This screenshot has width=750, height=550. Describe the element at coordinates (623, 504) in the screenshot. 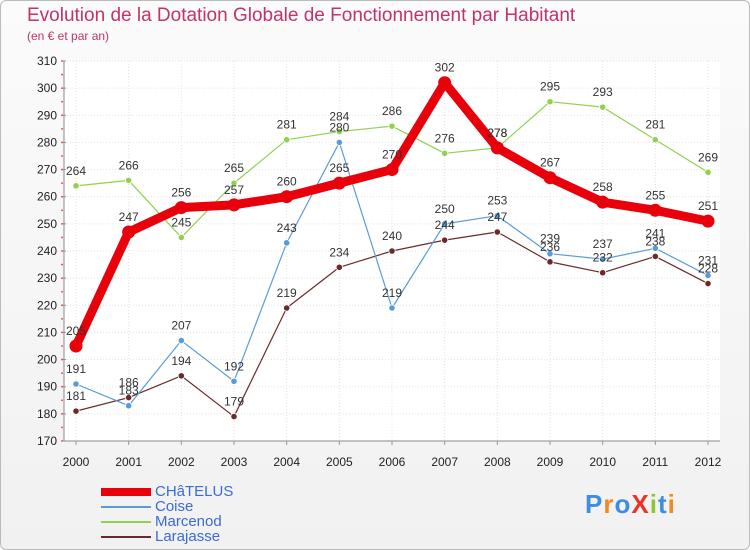

I see `logo-letter: o` at that location.